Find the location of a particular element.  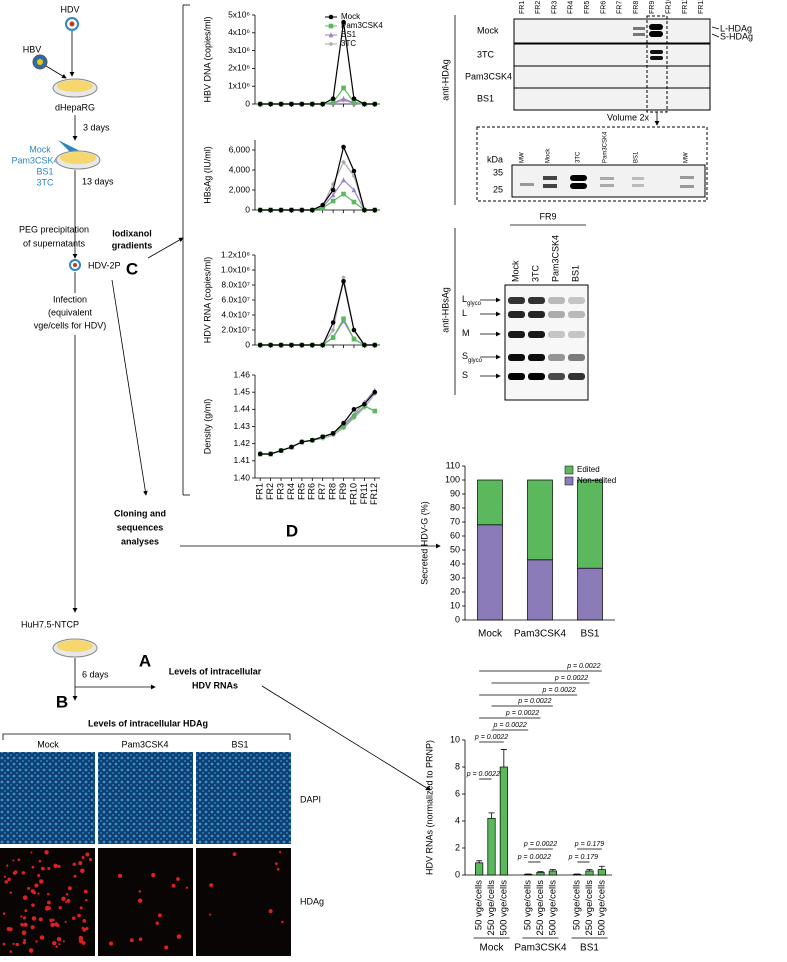

y-tick-label: 4,000 is located at coordinates (240, 169).